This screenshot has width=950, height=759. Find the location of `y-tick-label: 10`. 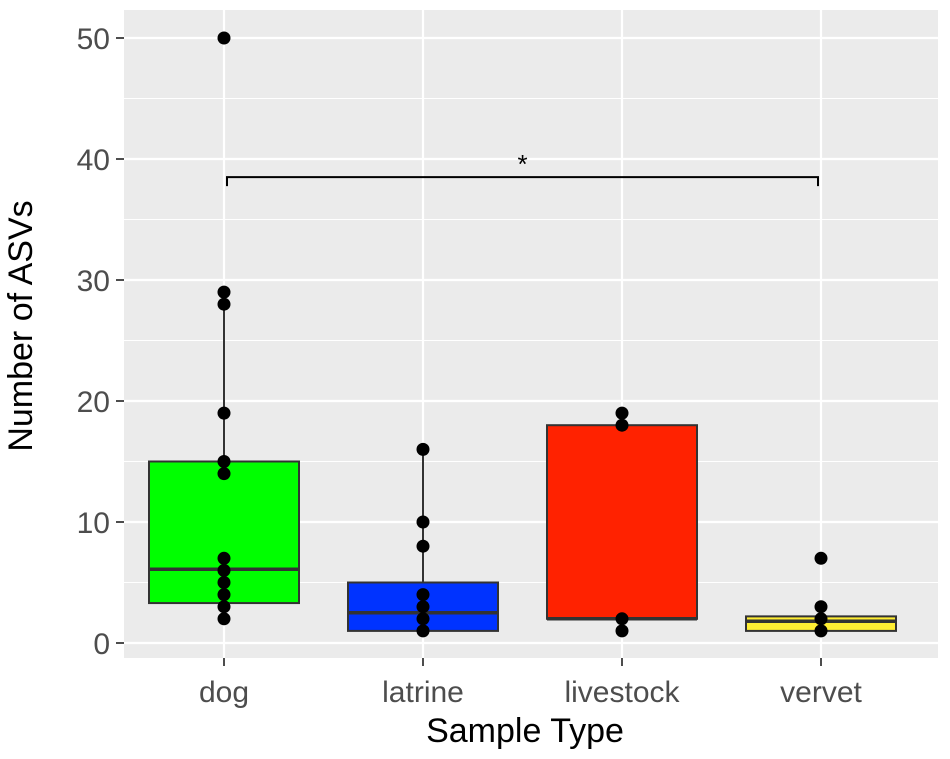

y-tick-label: 10 is located at coordinates (93, 523).